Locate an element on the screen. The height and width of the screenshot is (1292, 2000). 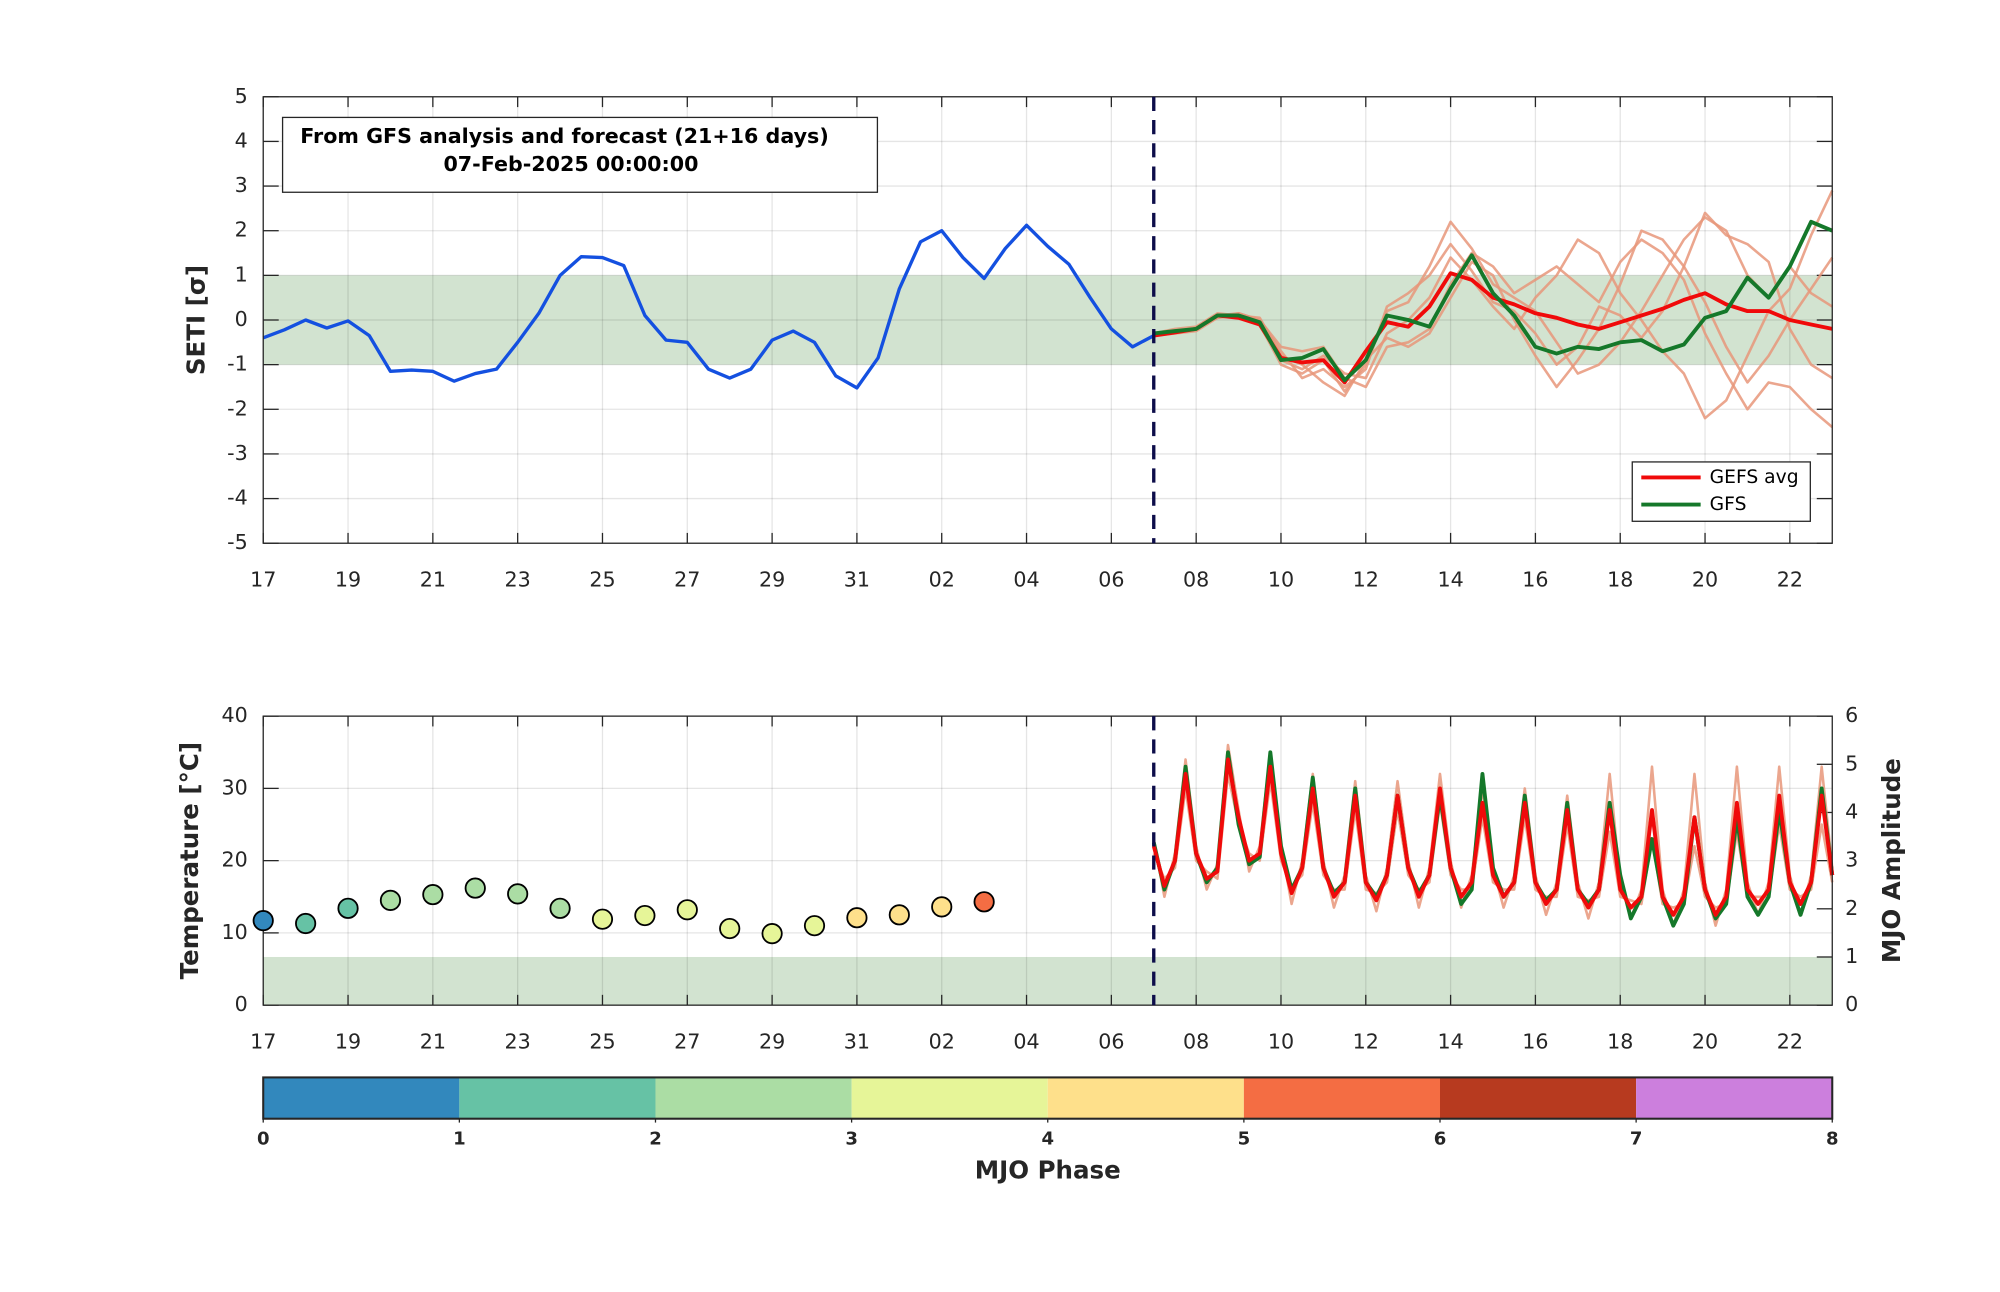
analysis-line is located at coordinates (708, 306).